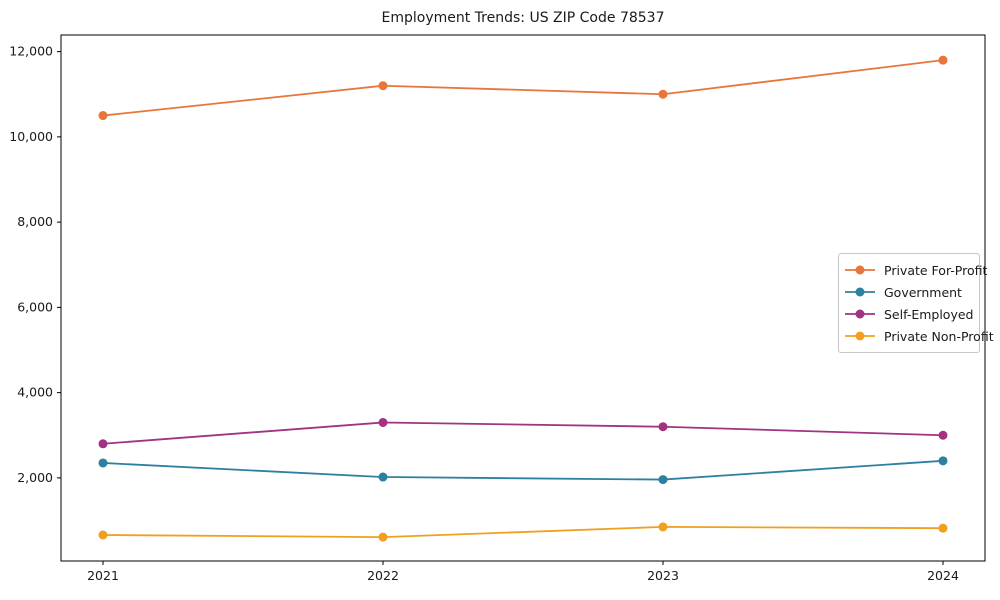 The image size is (1000, 600). Describe the element at coordinates (523, 470) in the screenshot. I see `series-line-government` at that location.